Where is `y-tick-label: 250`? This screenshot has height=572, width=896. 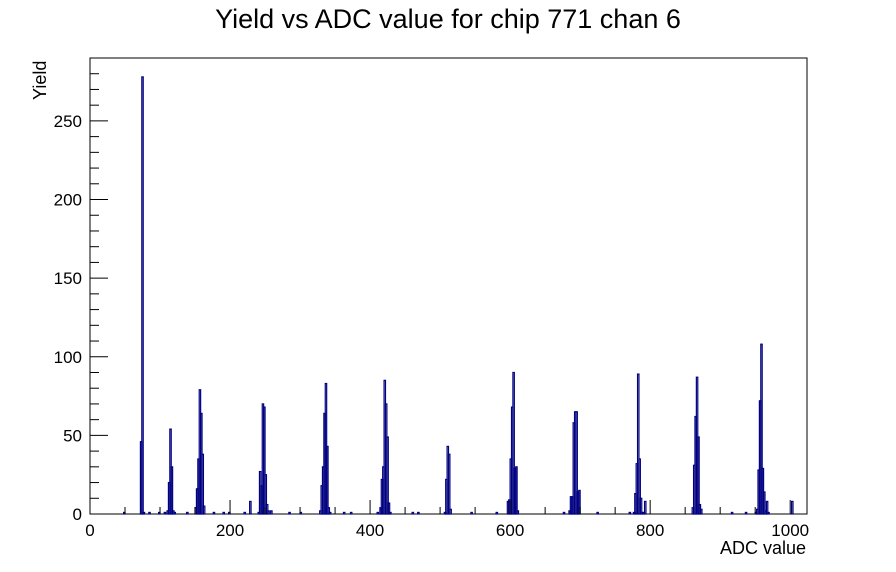
y-tick-label: 250 is located at coordinates (68, 121).